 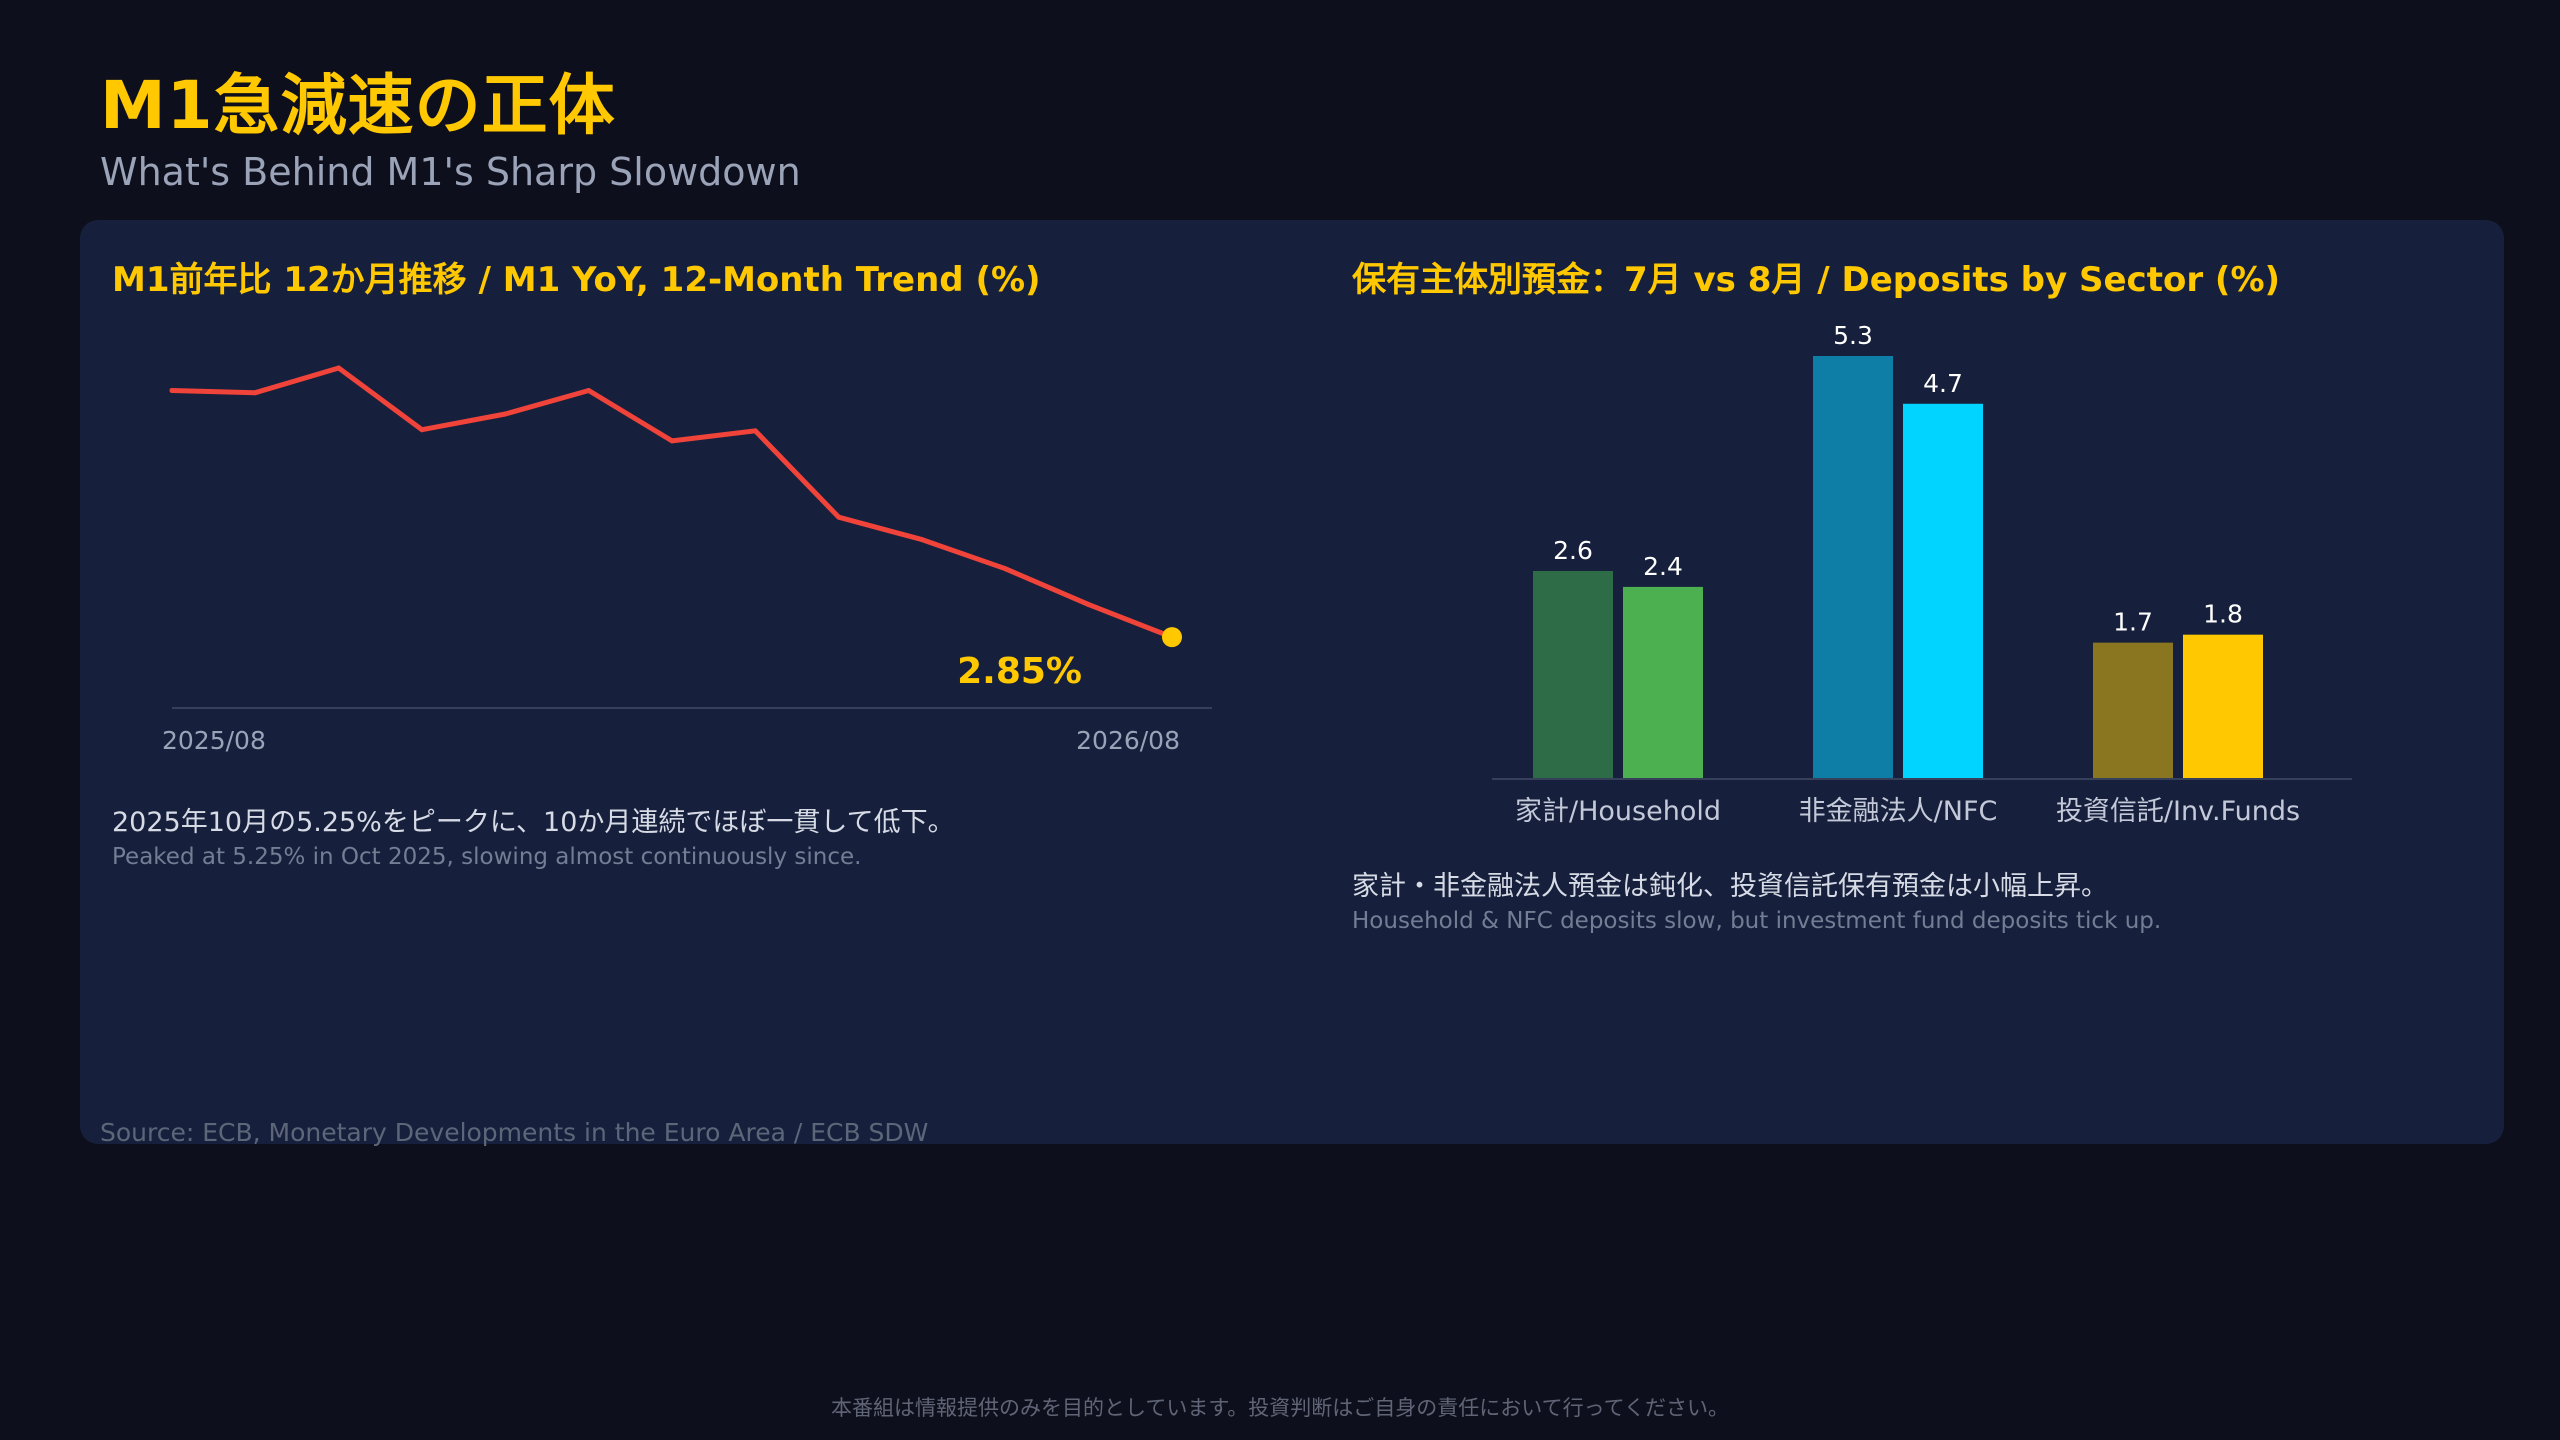 What do you see at coordinates (1618, 811) in the screenshot?
I see `category-label-household: 家計/Household` at bounding box center [1618, 811].